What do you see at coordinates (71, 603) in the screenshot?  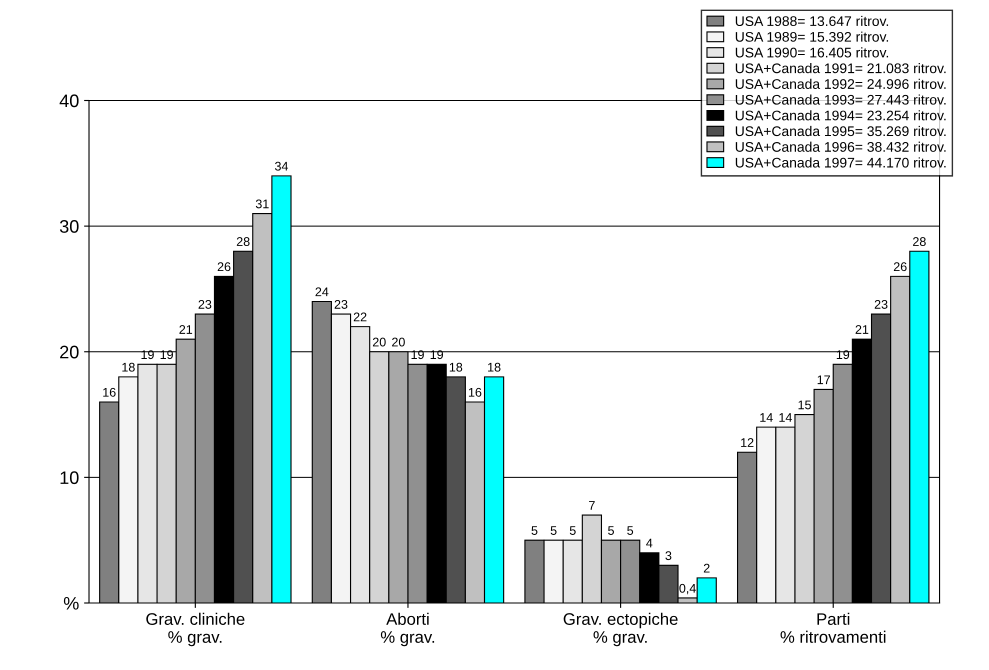 I see `y-tick-label: %` at bounding box center [71, 603].